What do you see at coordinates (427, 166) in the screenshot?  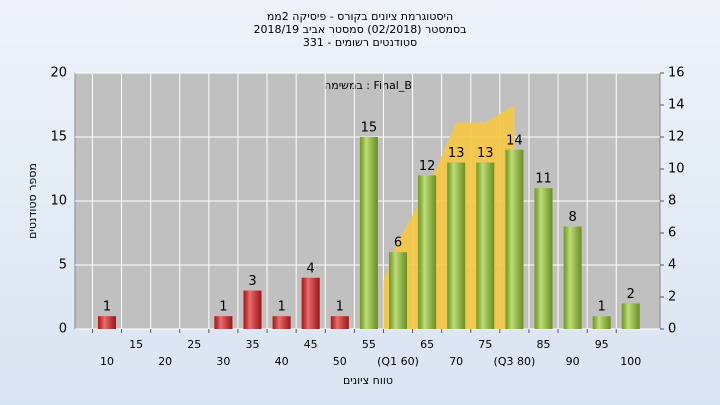 I see `value-label: 12` at bounding box center [427, 166].